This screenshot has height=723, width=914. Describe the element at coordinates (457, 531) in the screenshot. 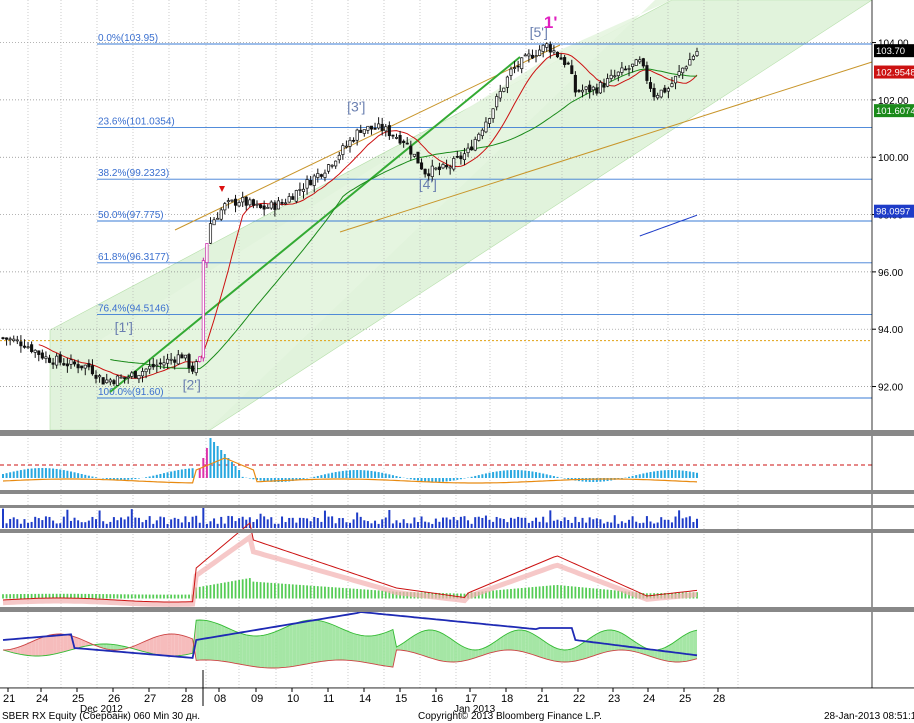

I see `panel-separator` at that location.